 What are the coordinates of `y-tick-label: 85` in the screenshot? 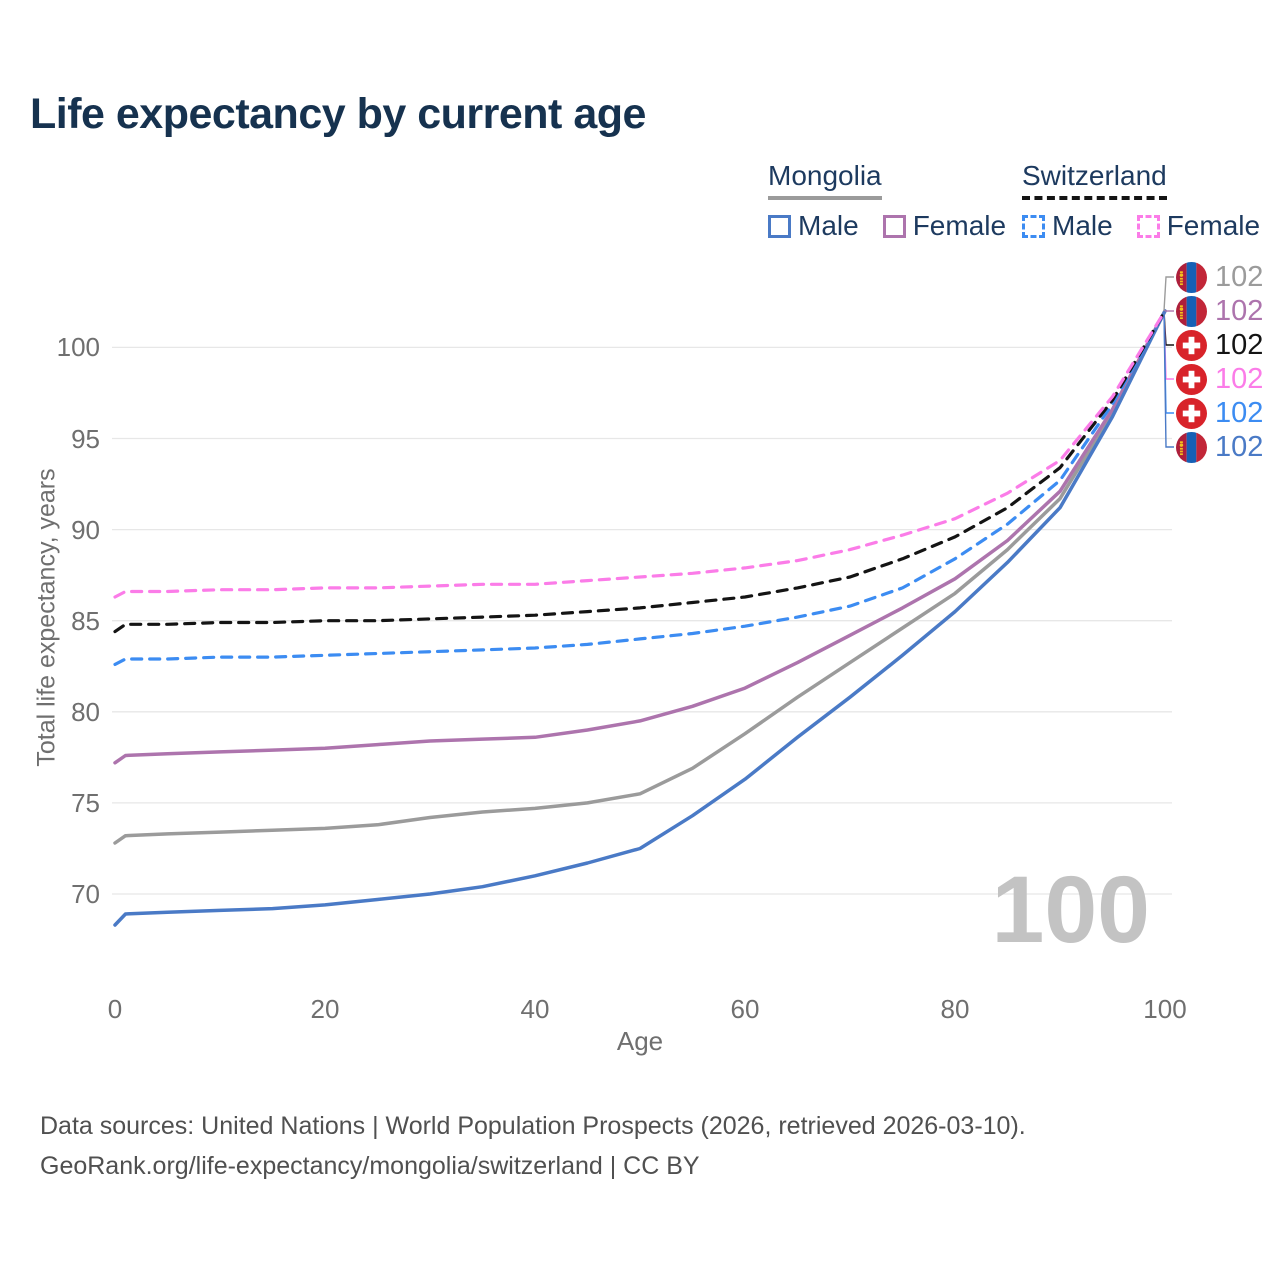 It's located at (85, 620).